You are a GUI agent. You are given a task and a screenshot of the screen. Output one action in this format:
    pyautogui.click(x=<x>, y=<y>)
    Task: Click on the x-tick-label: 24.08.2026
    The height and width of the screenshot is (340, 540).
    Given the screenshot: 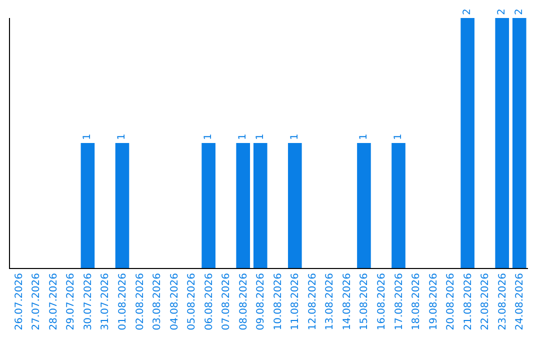 What is the action you would take?
    pyautogui.click(x=520, y=301)
    